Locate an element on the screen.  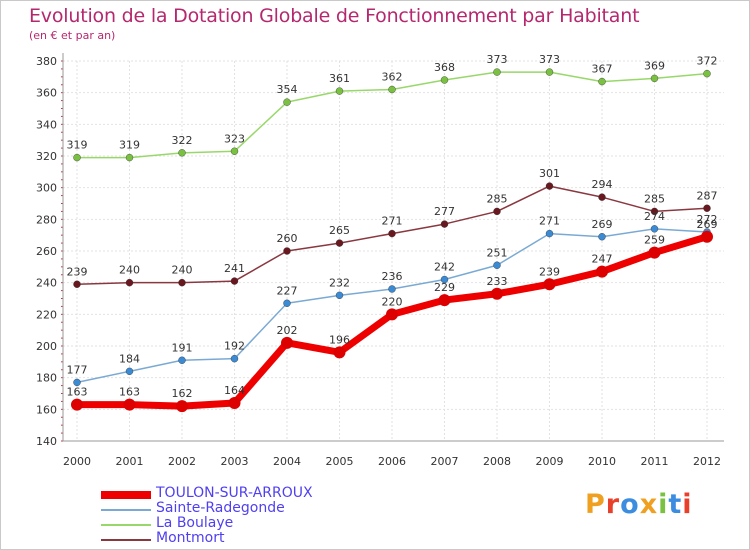
proxiti-logo: Proxiti is located at coordinates (639, 504).